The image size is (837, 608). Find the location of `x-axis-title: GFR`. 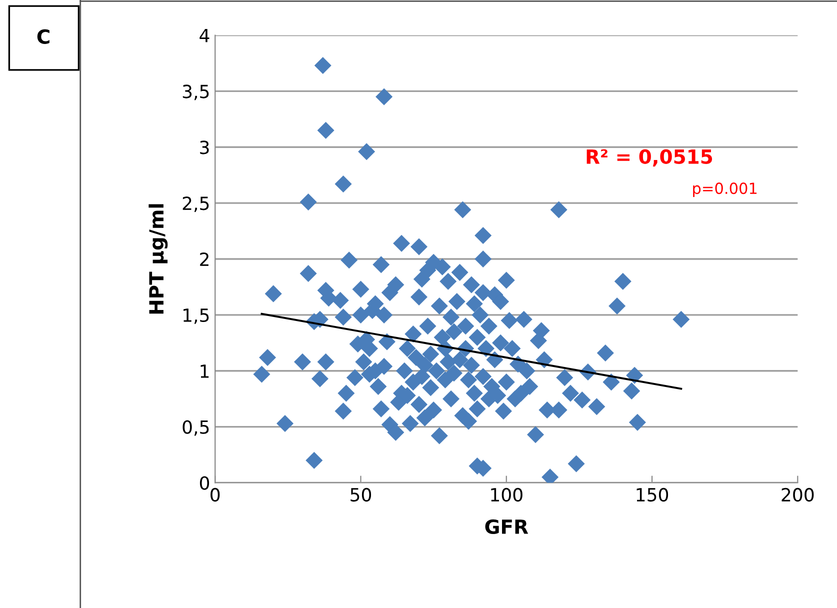

x-axis-title: GFR is located at coordinates (506, 526).